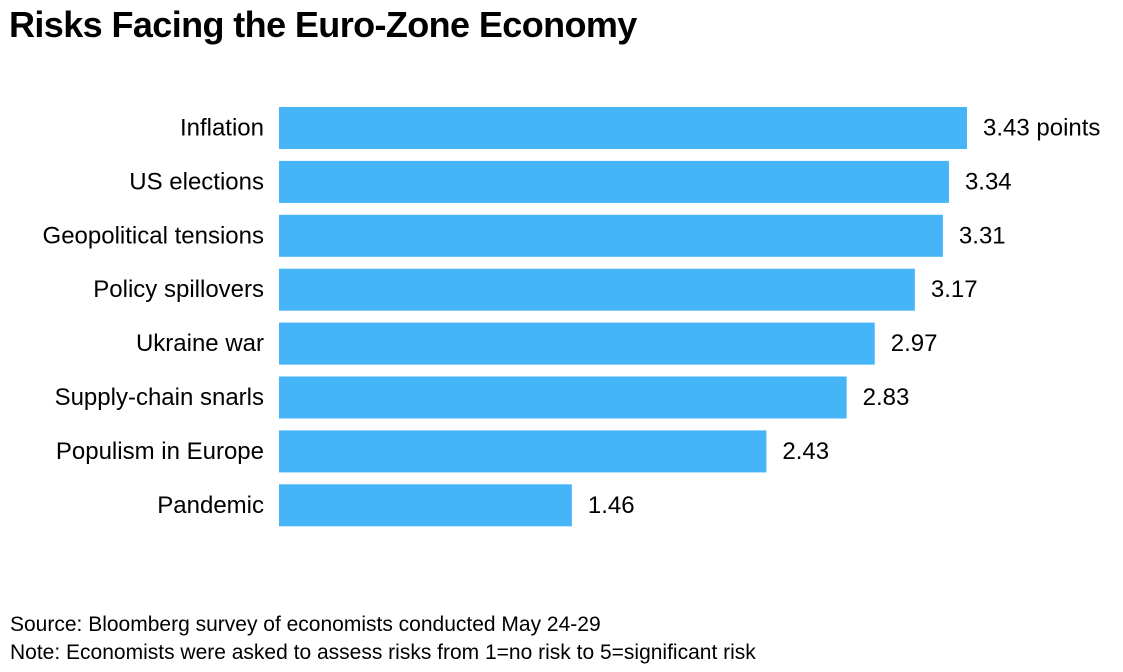 The image size is (1123, 672). Describe the element at coordinates (196, 181) in the screenshot. I see `category-label-us-elections: US elections` at that location.